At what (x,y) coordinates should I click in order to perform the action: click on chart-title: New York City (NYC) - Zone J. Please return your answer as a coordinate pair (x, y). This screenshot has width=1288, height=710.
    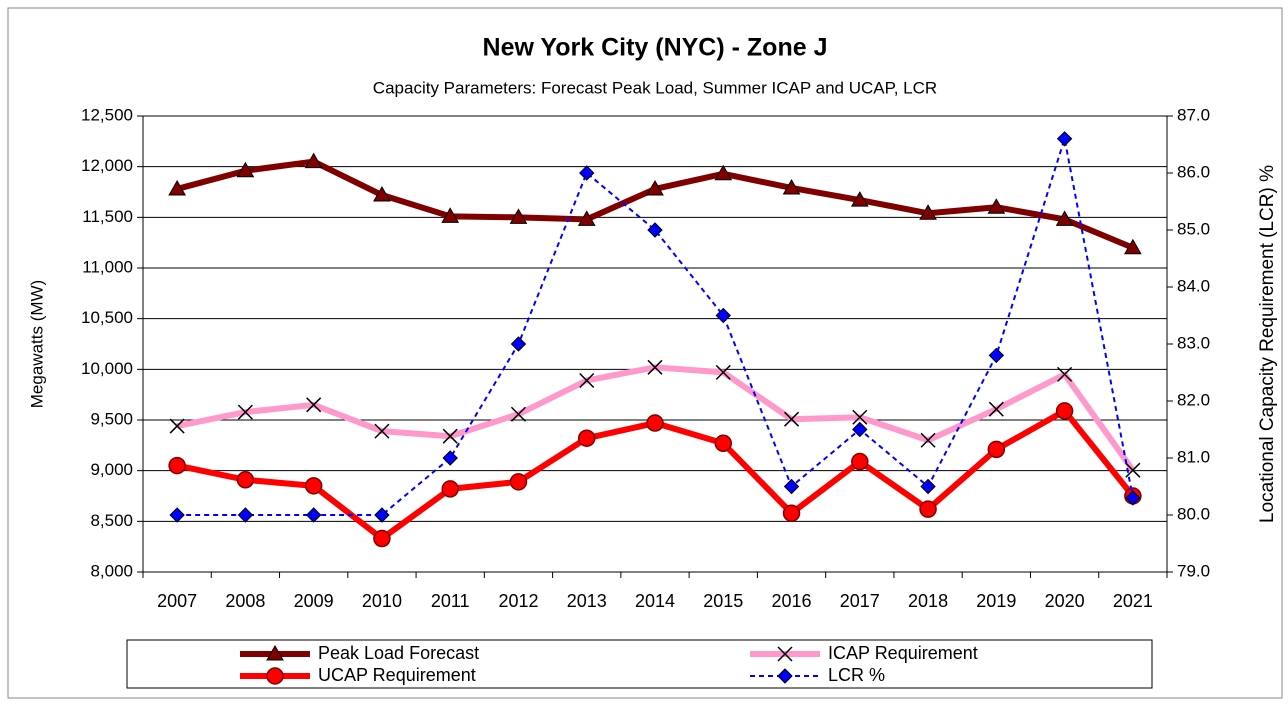
    Looking at the image, I should click on (655, 48).